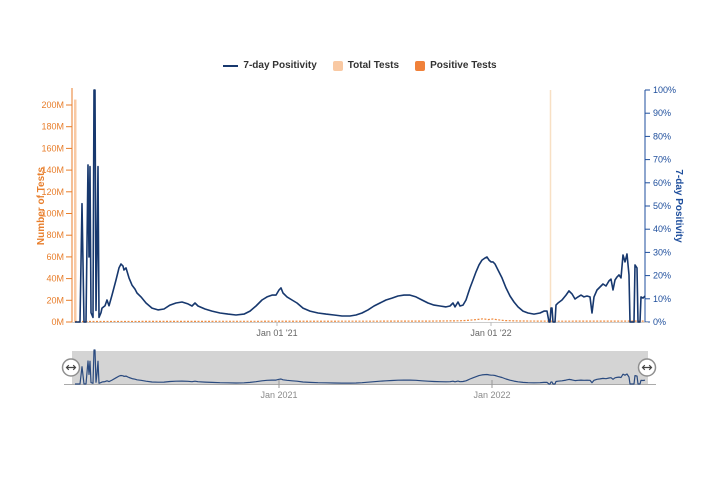 Image resolution: width=720 pixels, height=480 pixels. I want to click on x-axis-tick-label: Jan 01 '22, so click(490, 333).